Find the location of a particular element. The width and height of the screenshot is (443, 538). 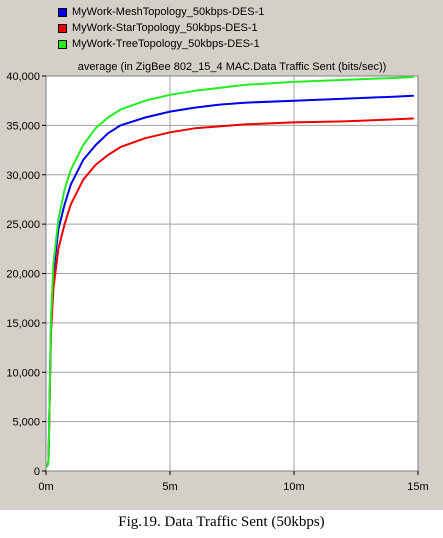

y-tick-label: 40,000 is located at coordinates (23, 77).